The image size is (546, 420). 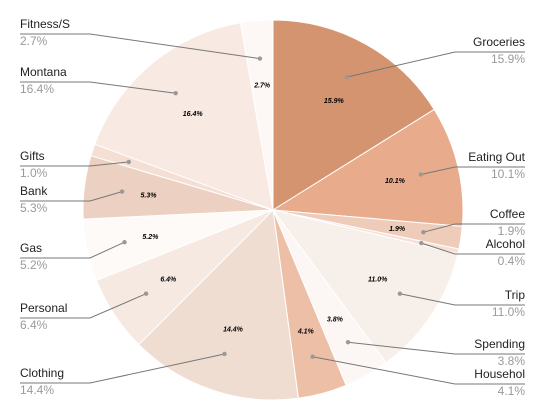 I want to click on leader-dot-eating-out, so click(x=420, y=174).